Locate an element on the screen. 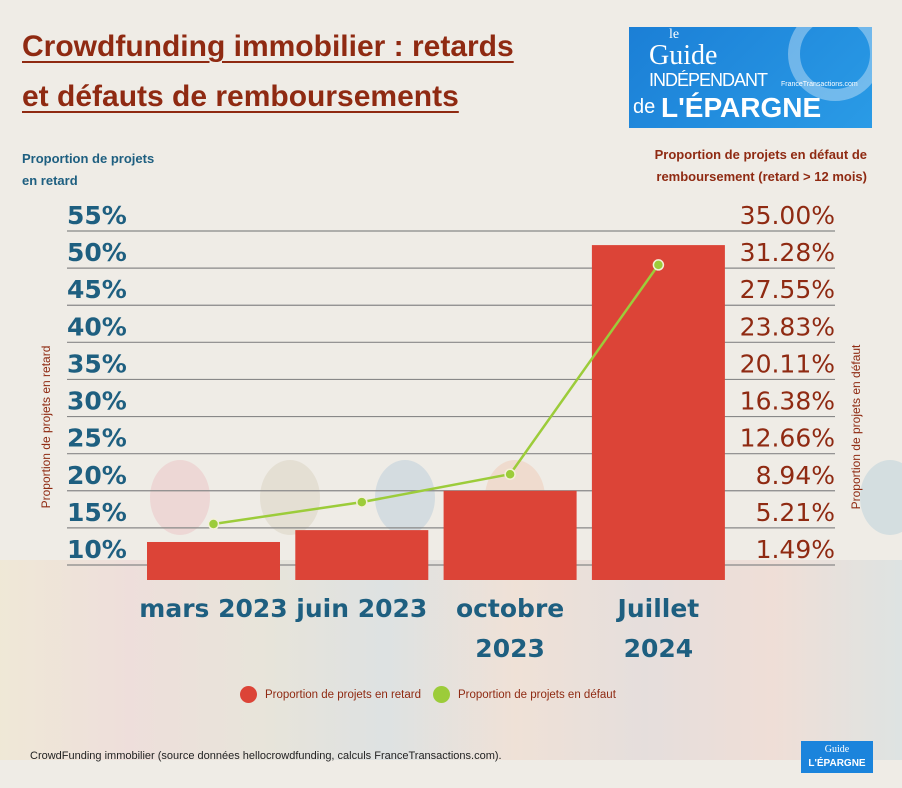 The height and width of the screenshot is (788, 902). category-label: Juillet is located at coordinates (658, 608).